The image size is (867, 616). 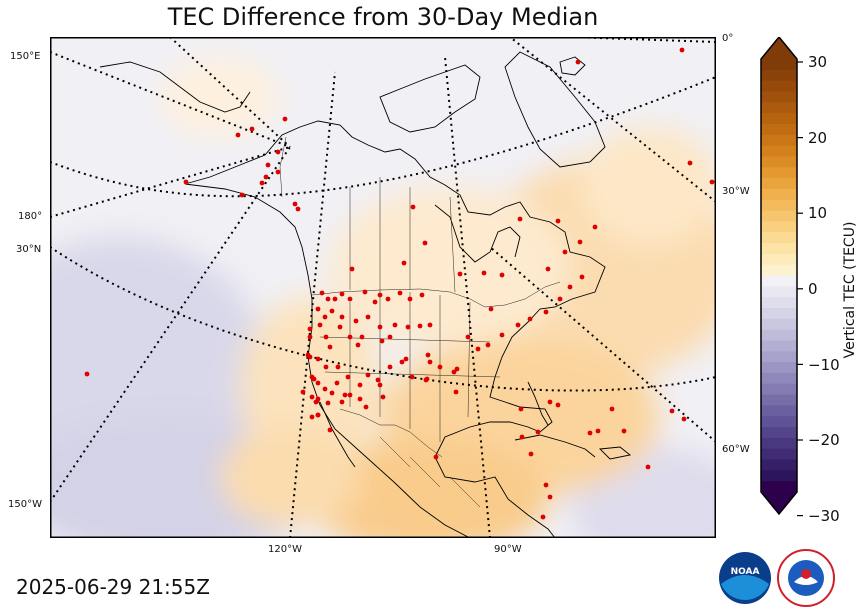 What do you see at coordinates (736, 449) in the screenshot?
I see `lon-label-60w: 60°W` at bounding box center [736, 449].